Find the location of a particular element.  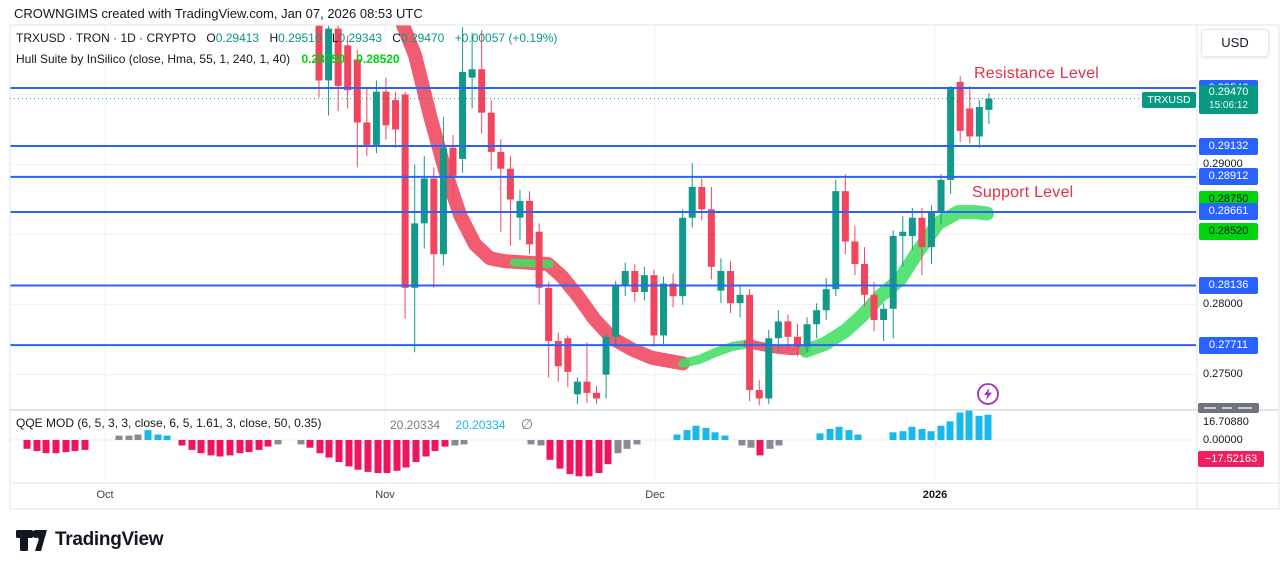

current-price-value: 0.29470 is located at coordinates (1228, 92).